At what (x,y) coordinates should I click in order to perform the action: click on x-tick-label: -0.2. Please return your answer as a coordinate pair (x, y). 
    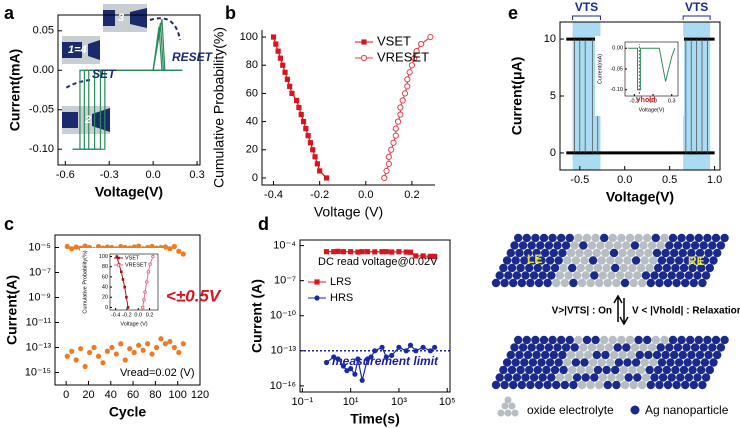
    Looking at the image, I should click on (319, 195).